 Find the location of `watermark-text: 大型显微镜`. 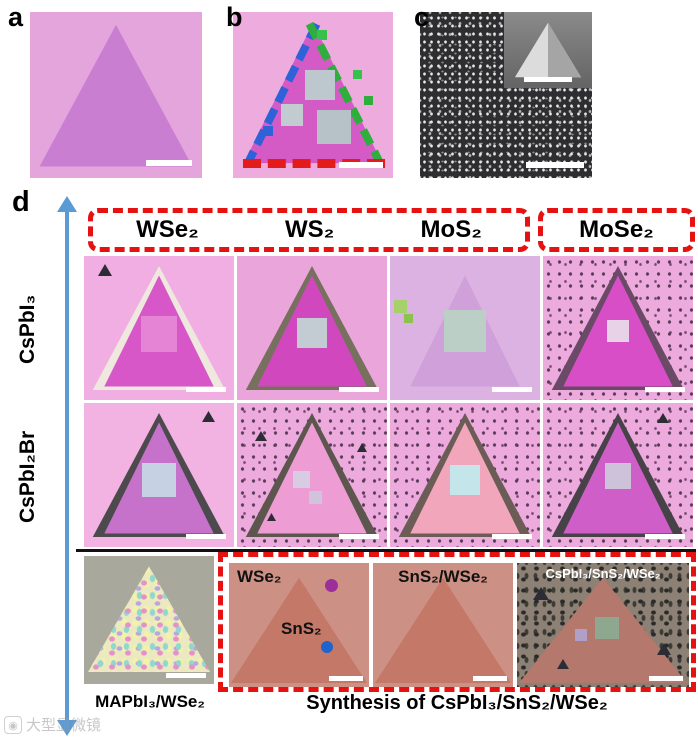

watermark-text: 大型显微镜 is located at coordinates (64, 725).